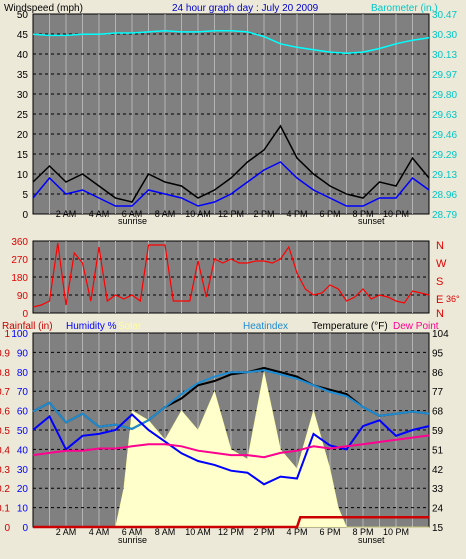 The image size is (466, 559). Describe the element at coordinates (444, 115) in the screenshot. I see `baro-y-tick: 29.63` at that location.